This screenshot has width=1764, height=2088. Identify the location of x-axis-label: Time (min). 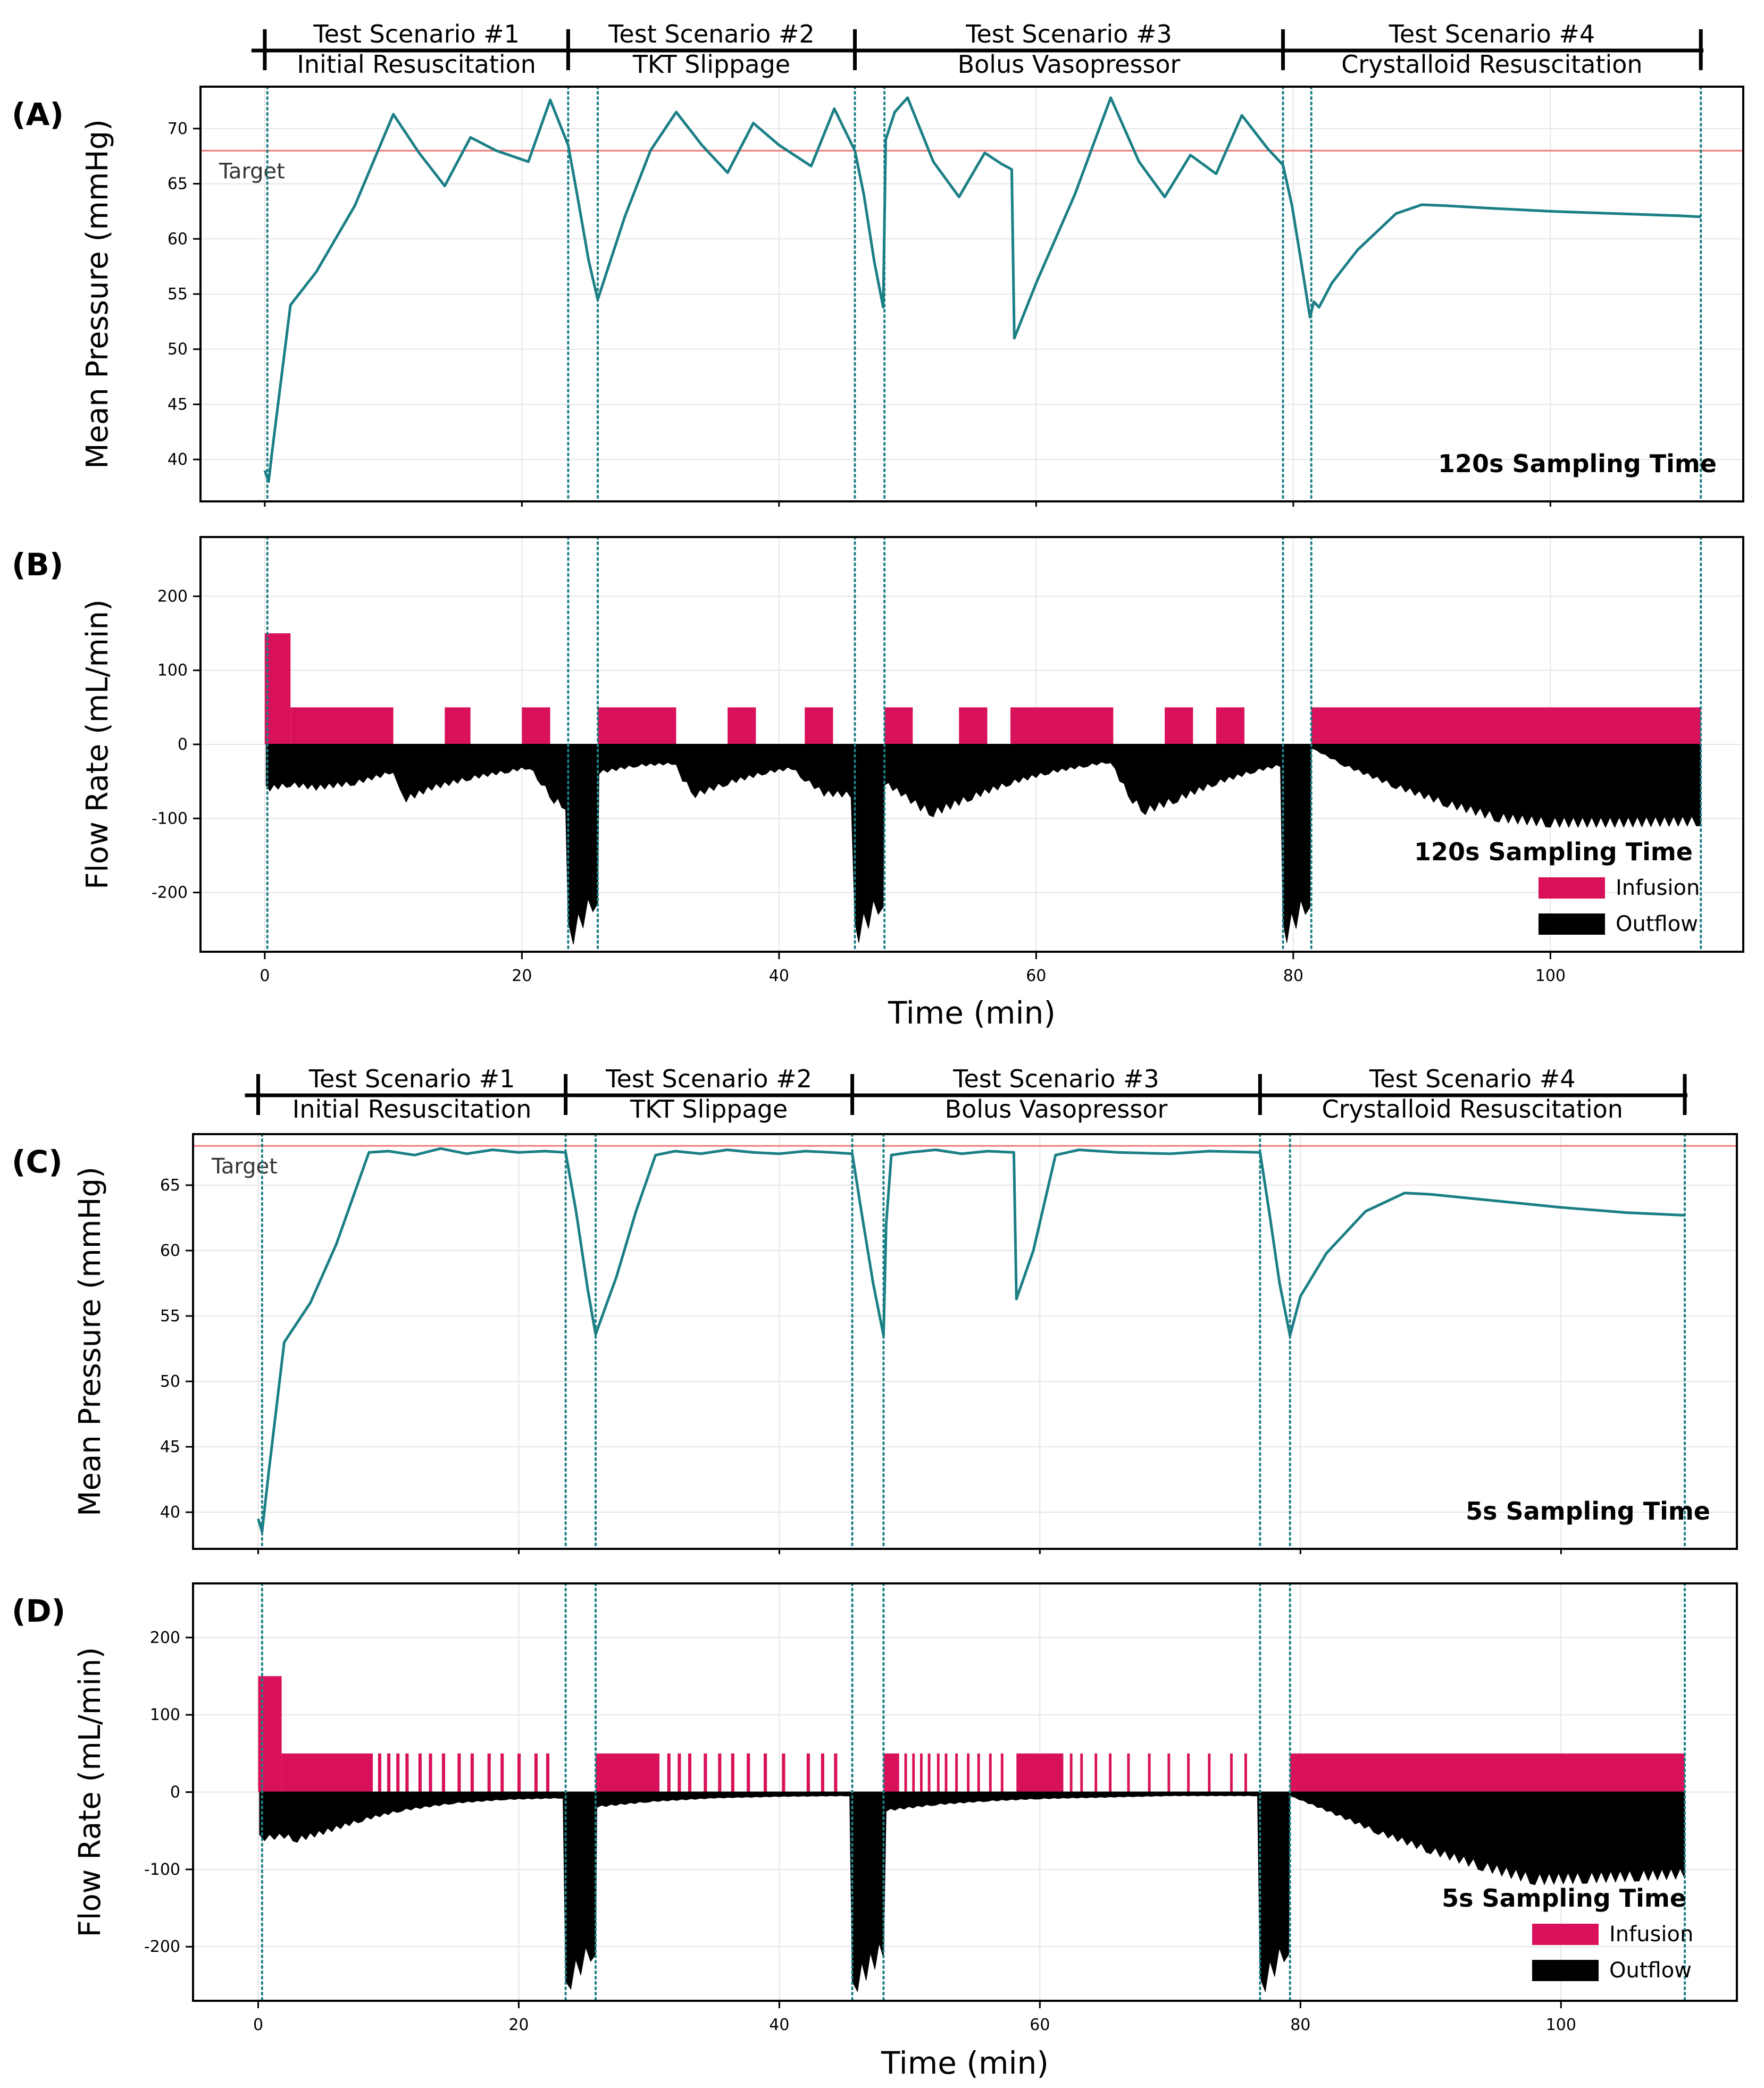
(965, 2063).